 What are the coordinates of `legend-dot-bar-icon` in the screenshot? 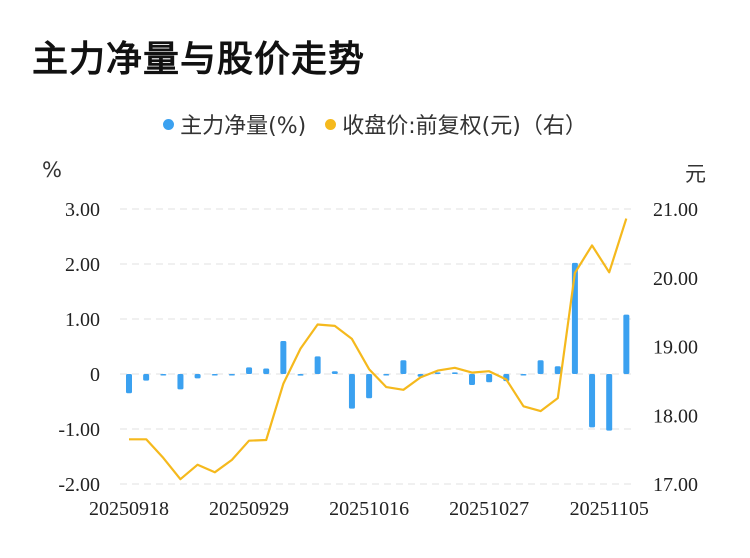 It's located at (169, 124).